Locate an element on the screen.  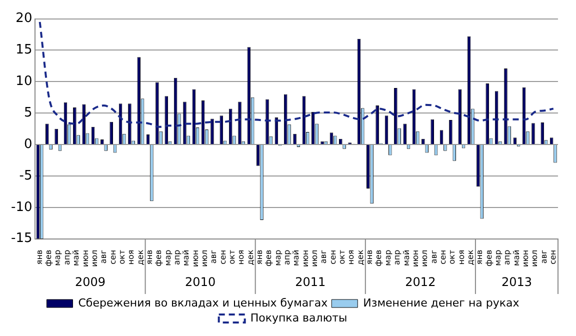
y-tick-label: -5 is located at coordinates (25, 176).